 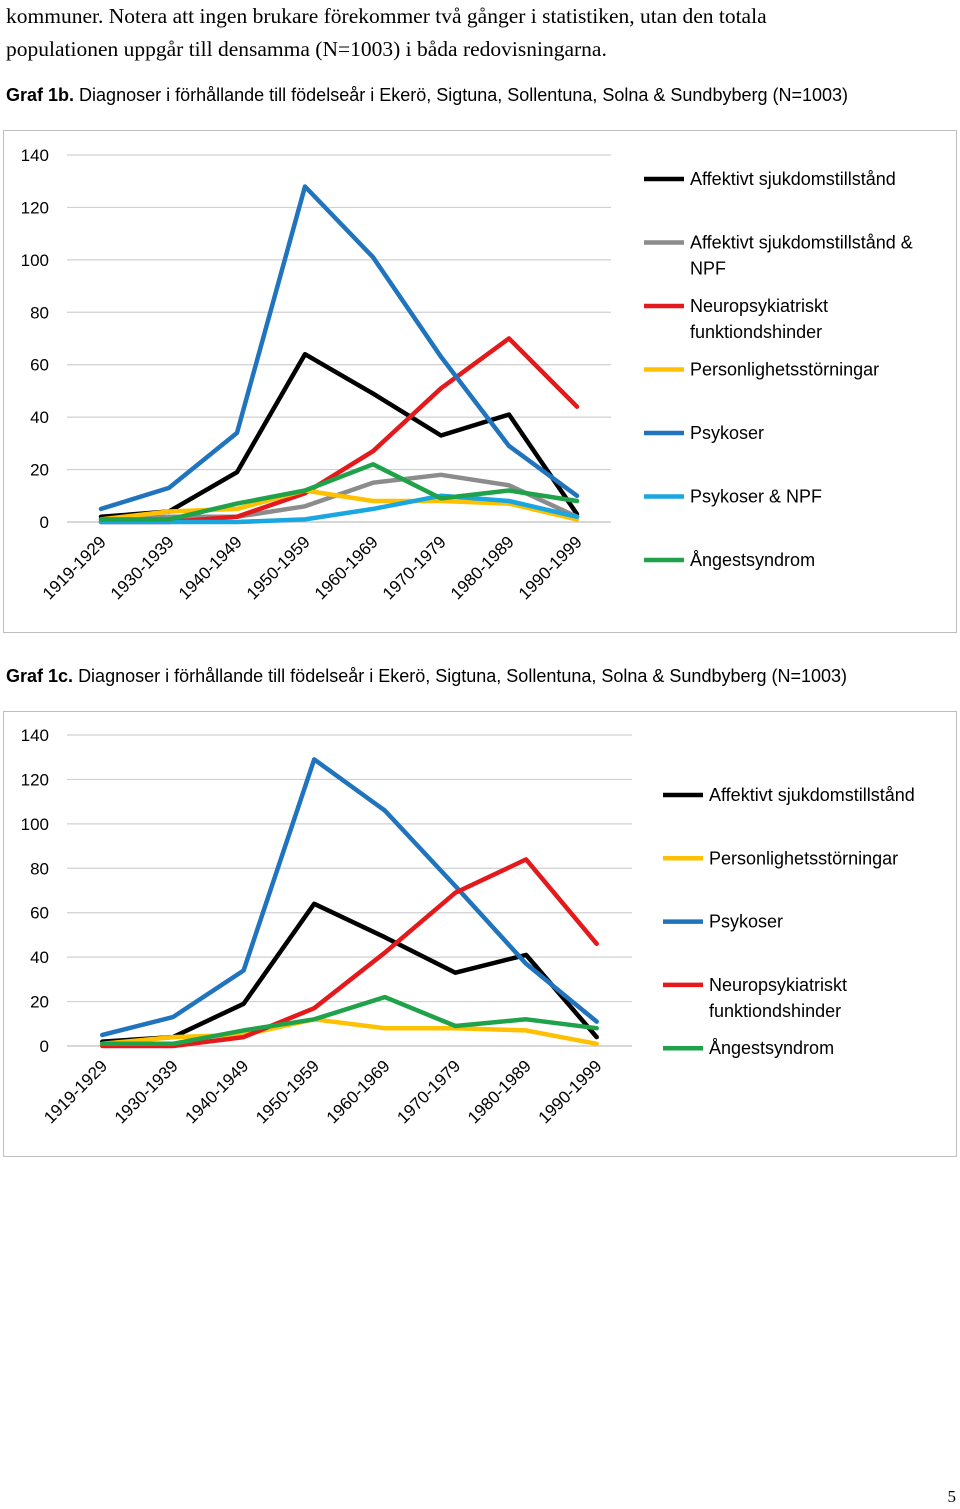 What do you see at coordinates (414, 567) in the screenshot?
I see `chart-1b-xtick-1970-1979: 1970-1979` at bounding box center [414, 567].